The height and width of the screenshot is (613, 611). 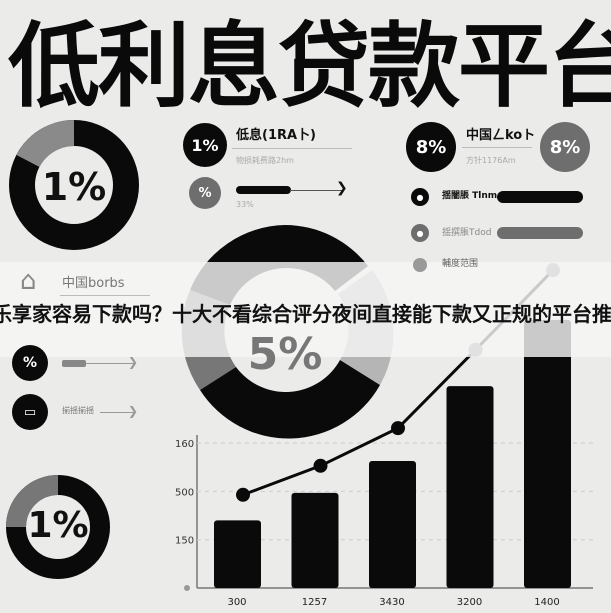 What do you see at coordinates (460, 264) in the screenshot?
I see `right-row-label: 輔度范围` at bounding box center [460, 264].